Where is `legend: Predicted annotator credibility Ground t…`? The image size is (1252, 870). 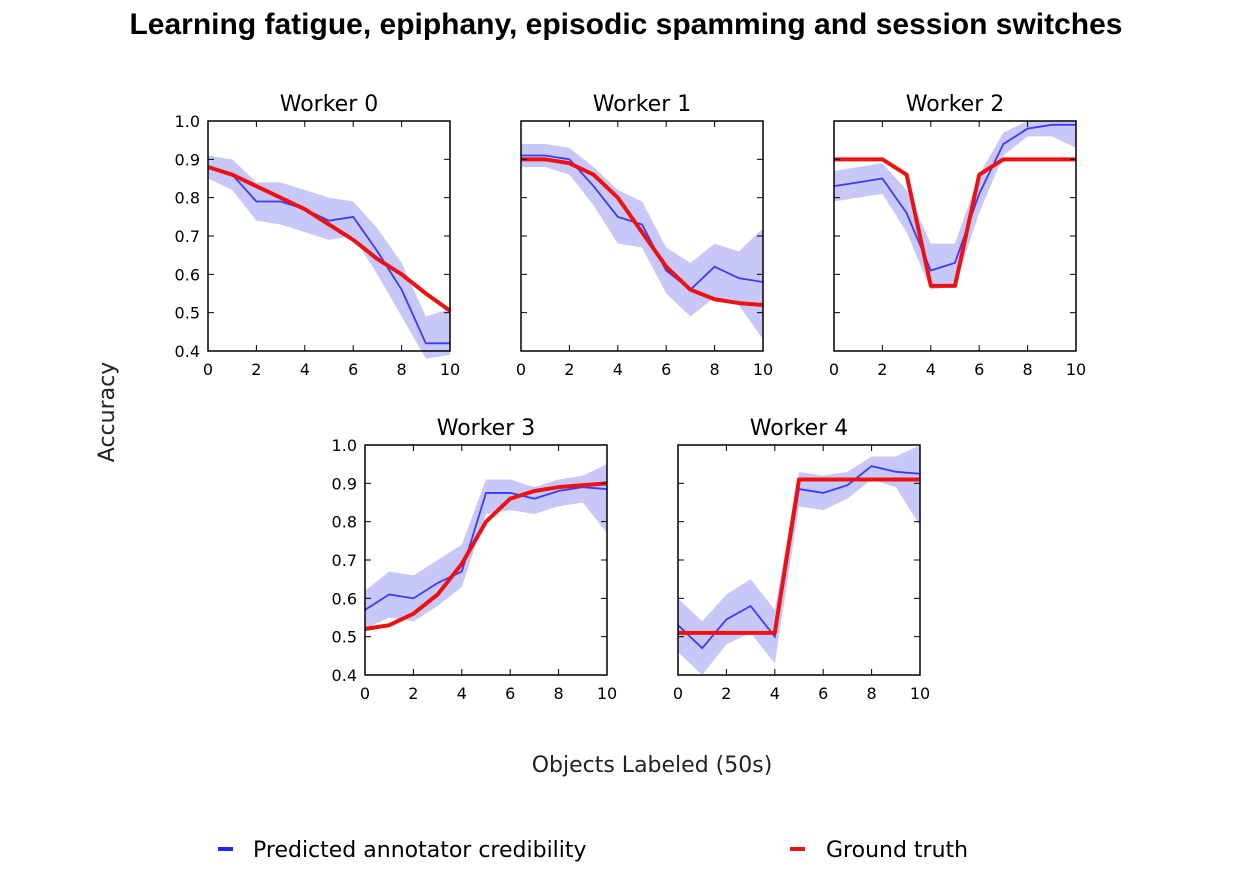
legend: Predicted annotator credibility Ground t… is located at coordinates (593, 850).